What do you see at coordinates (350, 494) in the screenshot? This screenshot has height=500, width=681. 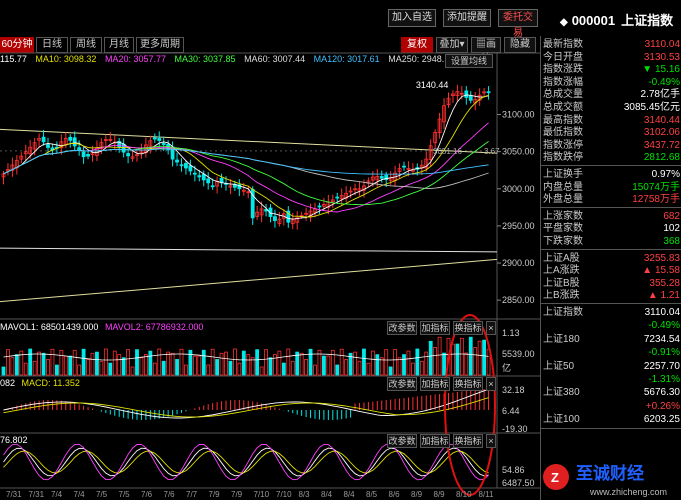 I see `date-tick-label: 8/4` at bounding box center [350, 494].